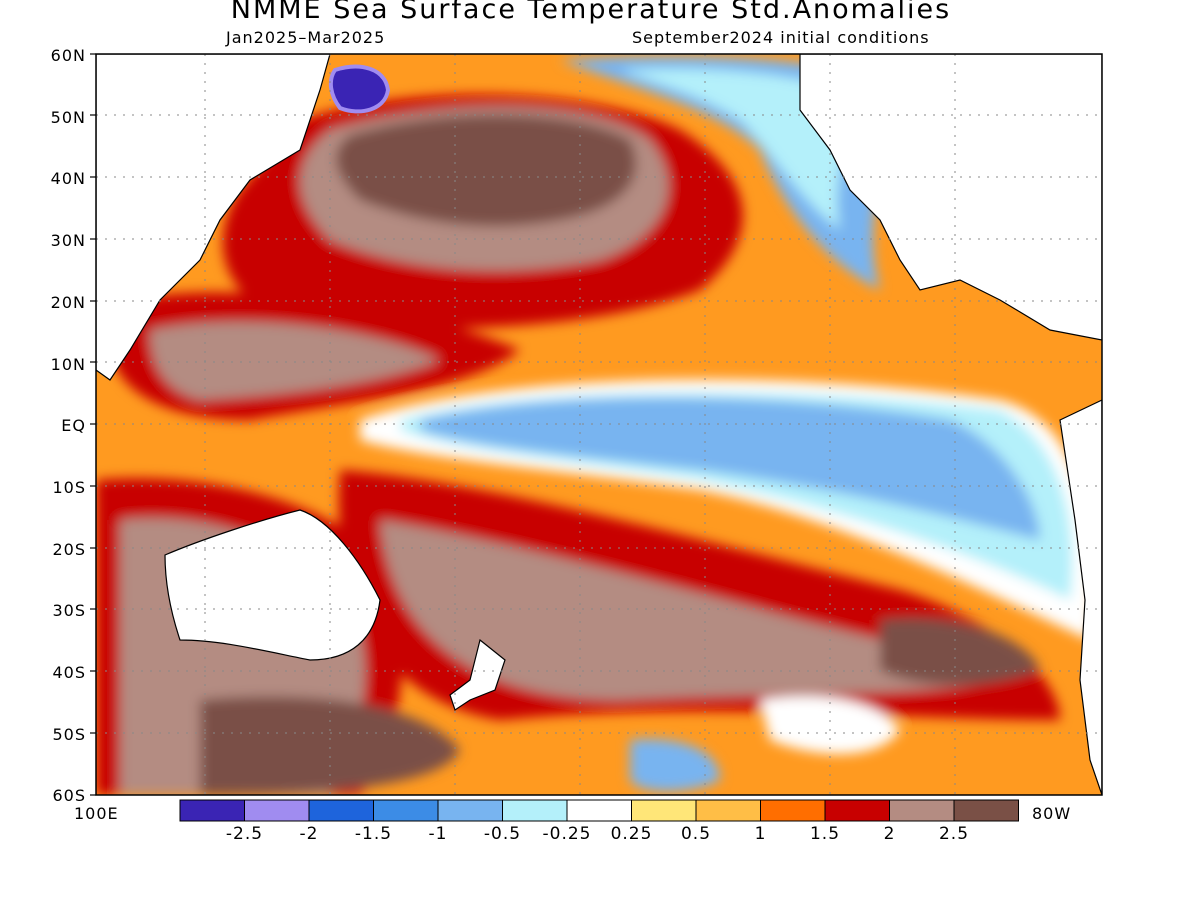 The image size is (1200, 900). Describe the element at coordinates (825, 834) in the screenshot. I see `colorbar-tick-label: 1.5` at that location.